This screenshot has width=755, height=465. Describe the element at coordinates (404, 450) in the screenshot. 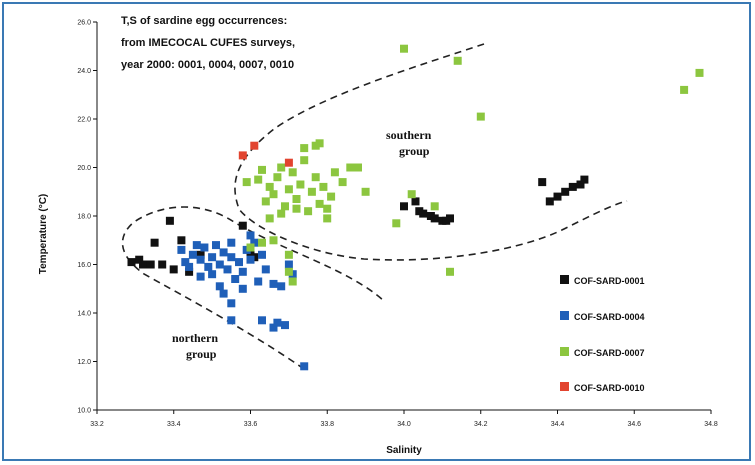

I see `x-axis-title: Salinity` at that location.